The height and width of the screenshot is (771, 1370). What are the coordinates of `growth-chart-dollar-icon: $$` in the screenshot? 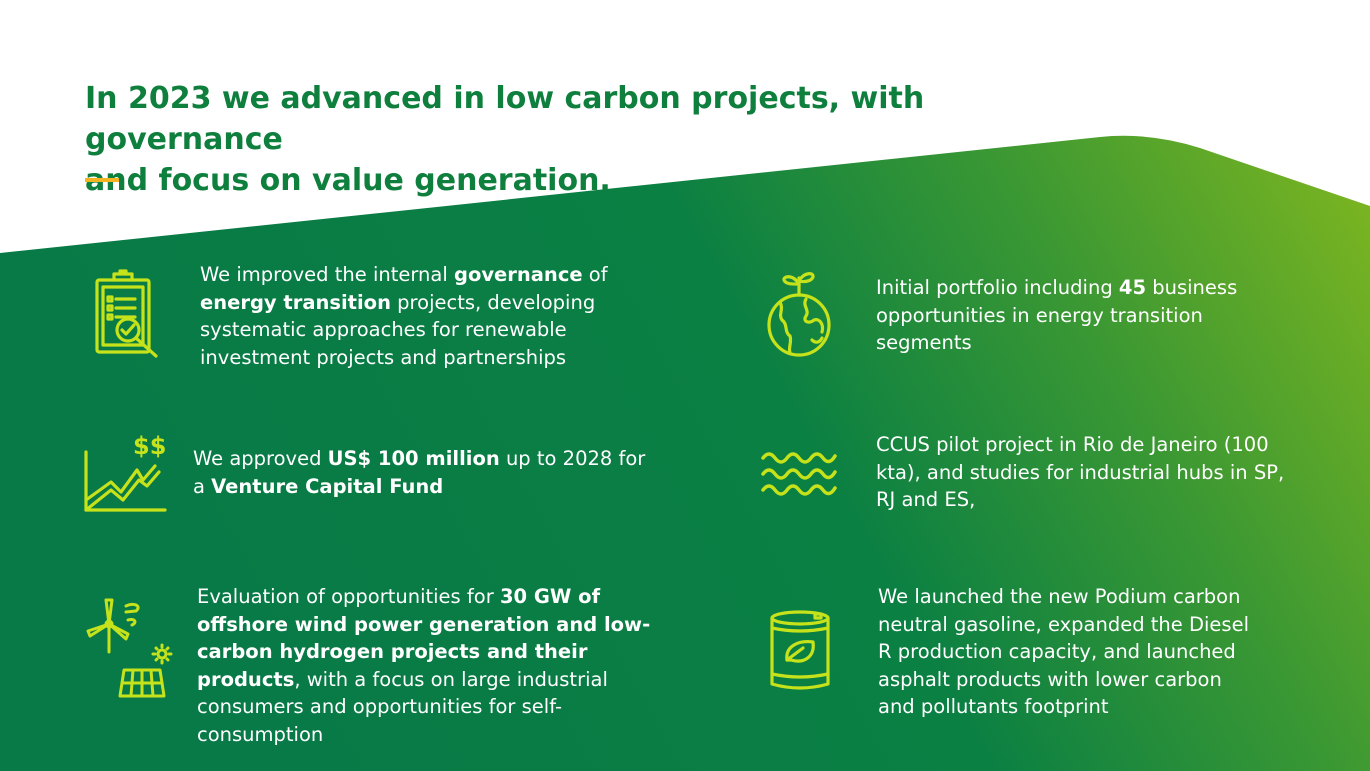 It's located at (127, 472).